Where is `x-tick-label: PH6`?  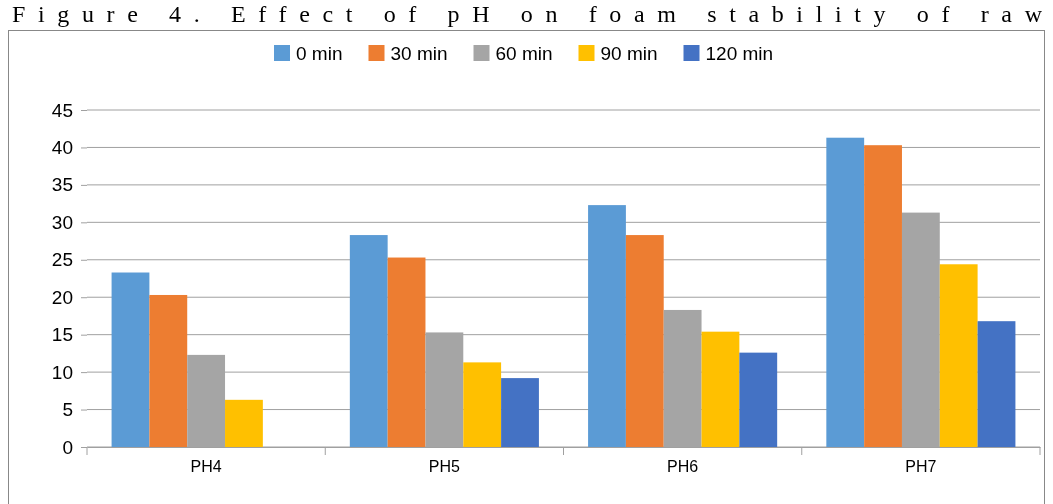
x-tick-label: PH6 is located at coordinates (683, 467).